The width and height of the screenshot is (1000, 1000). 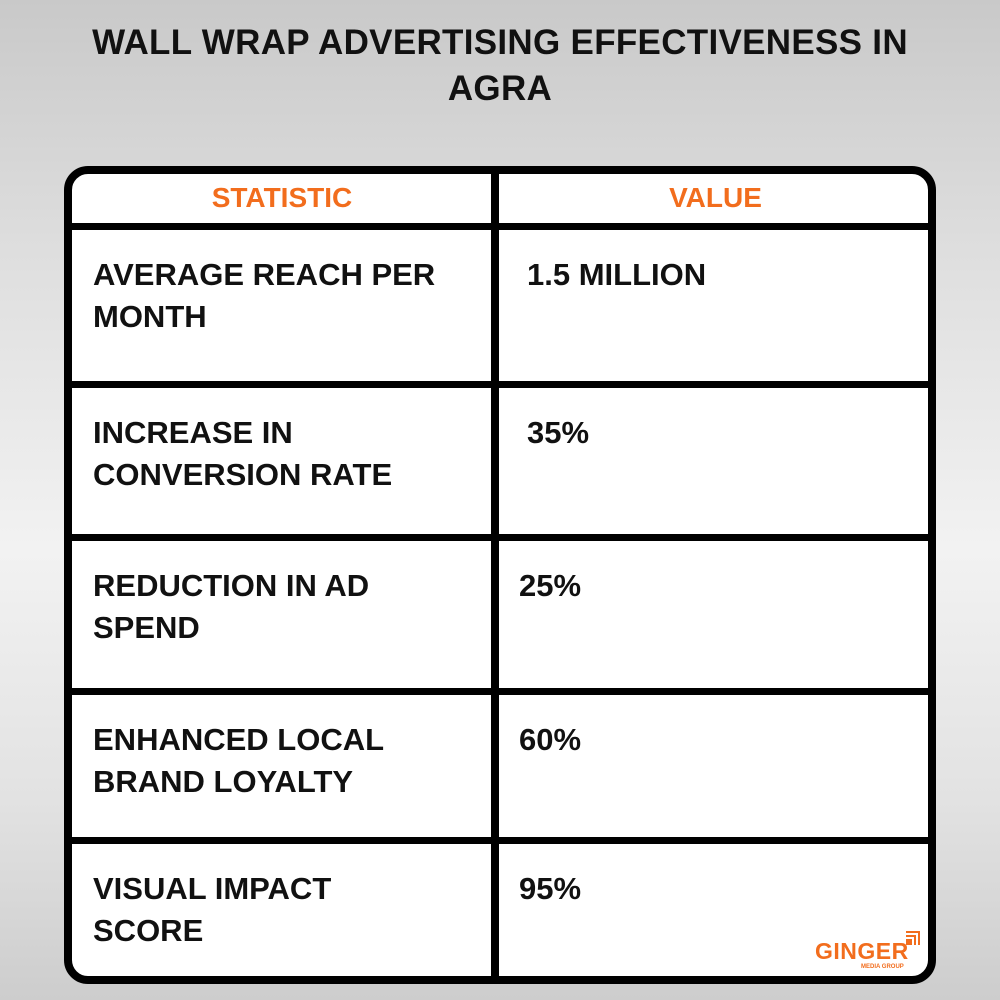 I want to click on value-cell: 35%, so click(x=558, y=432).